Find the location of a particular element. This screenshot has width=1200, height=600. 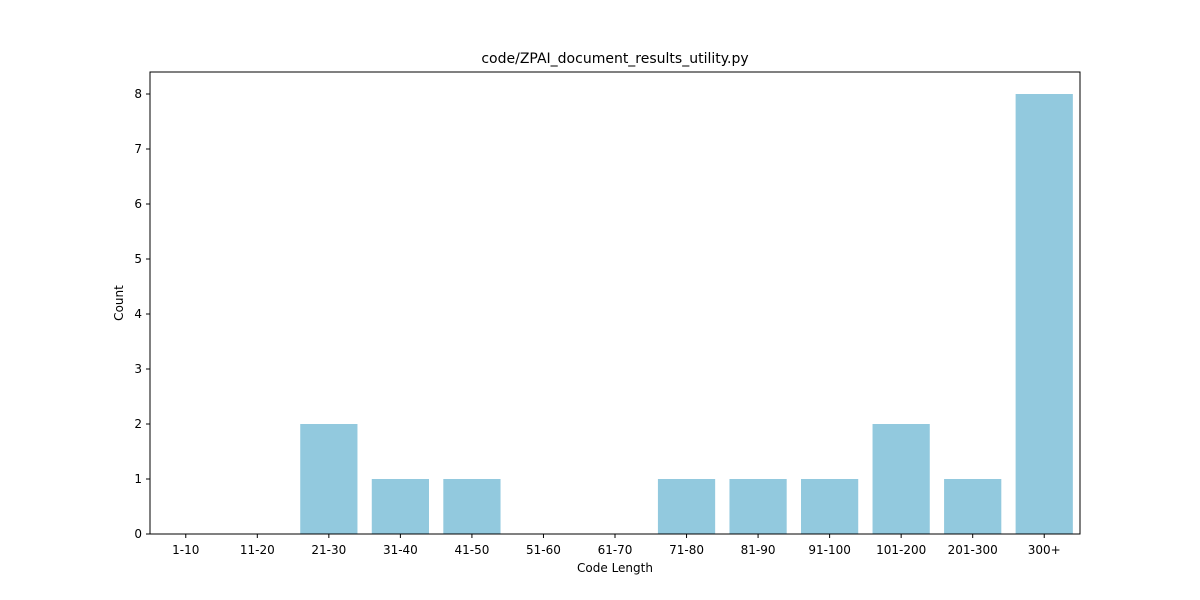

x-tick-label: 81-90 is located at coordinates (758, 550).